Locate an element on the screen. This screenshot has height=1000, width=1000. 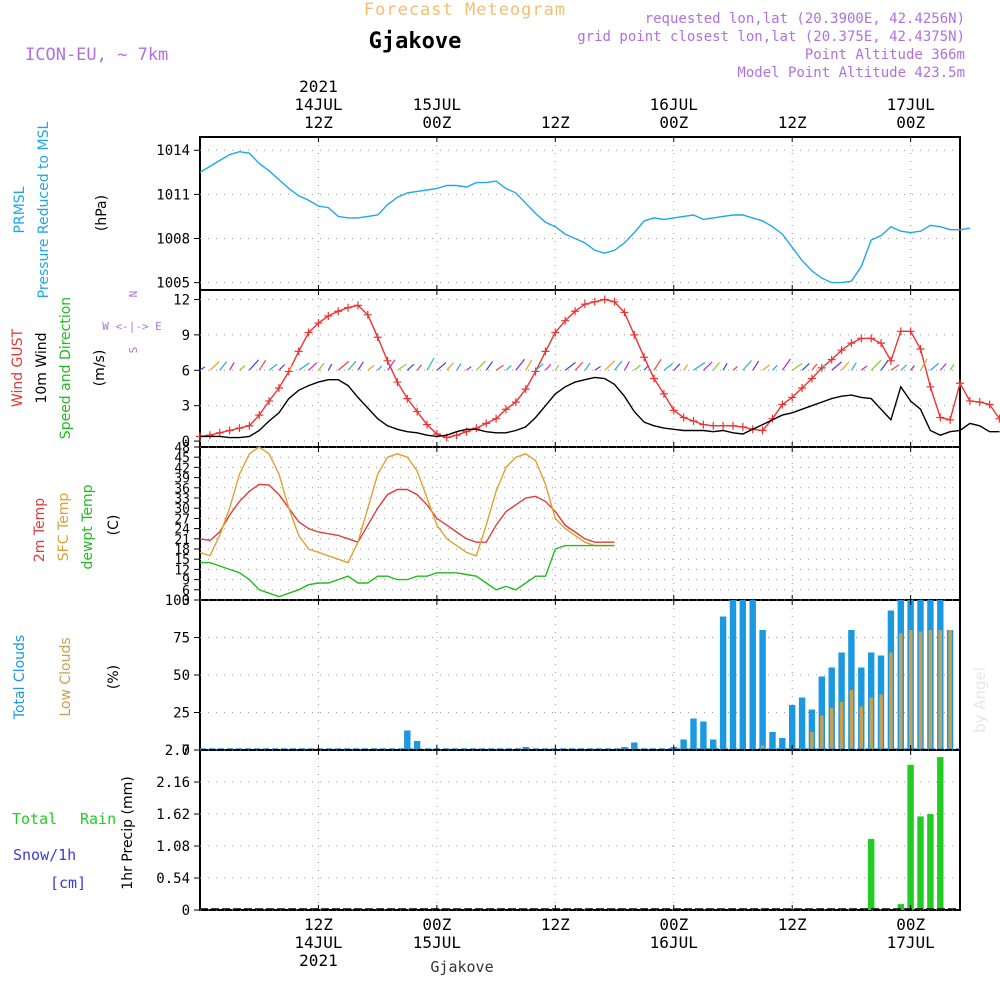
wind-gust-label: Wind GUST is located at coordinates (18, 367).